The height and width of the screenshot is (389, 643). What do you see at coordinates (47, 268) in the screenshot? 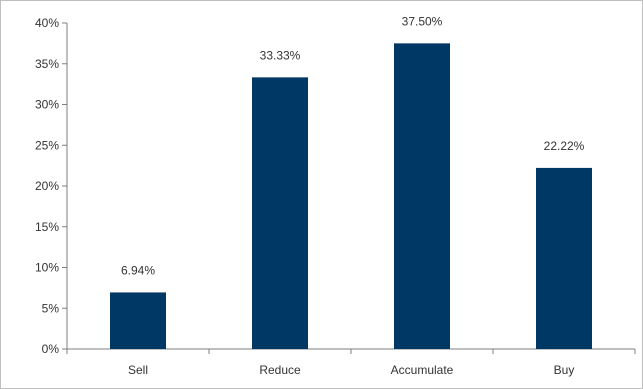
I see `y-tick-label: 10%` at bounding box center [47, 268].